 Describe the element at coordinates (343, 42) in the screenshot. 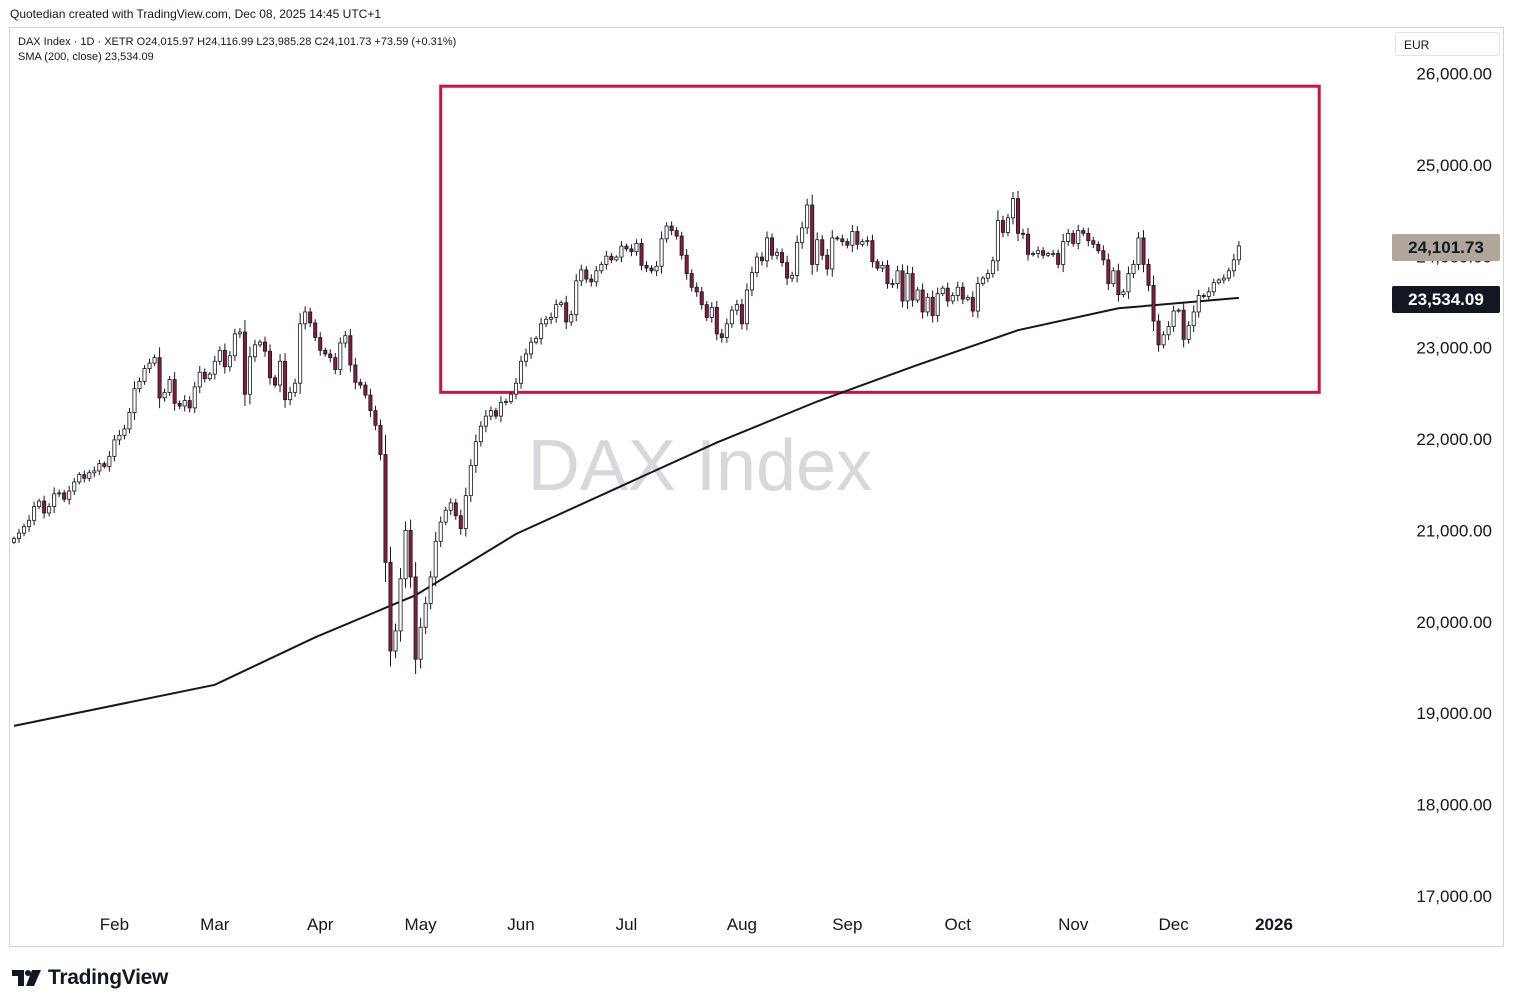

I see `legend-close: C24,101.73` at that location.